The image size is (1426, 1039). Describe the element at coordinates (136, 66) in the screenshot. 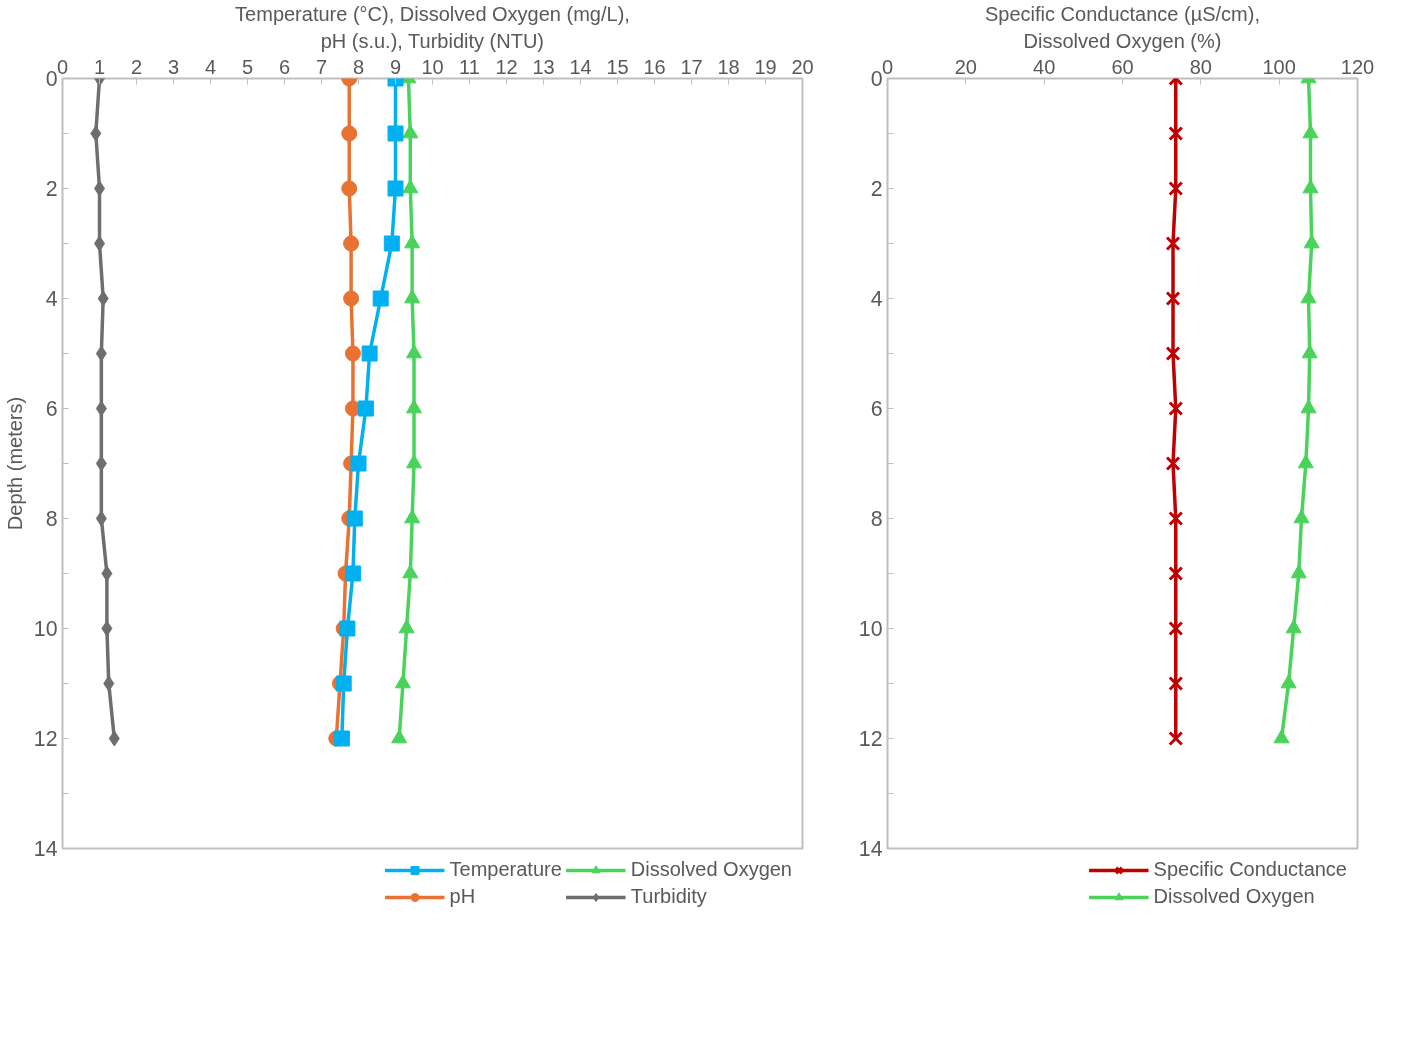

I see `x-tick-label: 2` at that location.